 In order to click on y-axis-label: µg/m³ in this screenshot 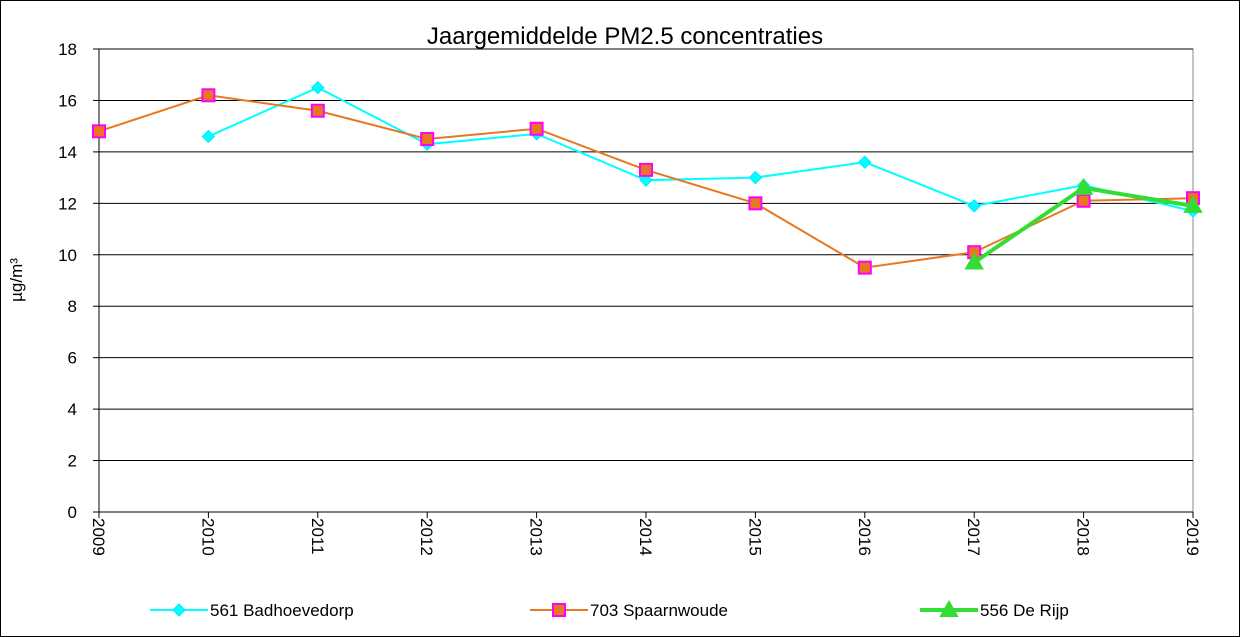, I will do `click(16, 280)`.